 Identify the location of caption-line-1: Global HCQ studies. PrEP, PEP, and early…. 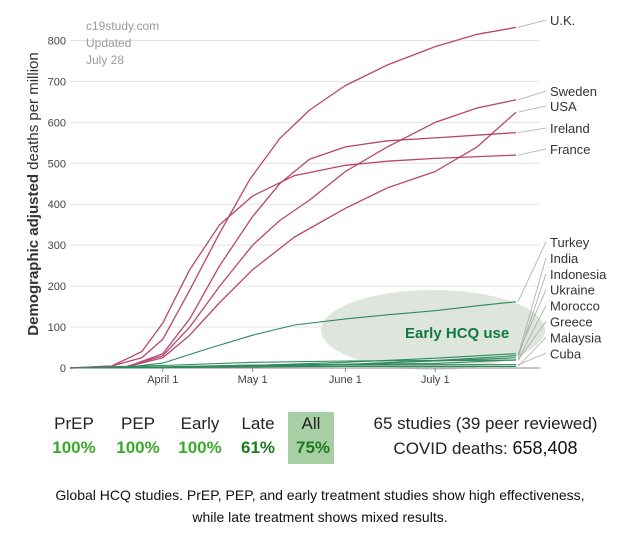
(320, 495).